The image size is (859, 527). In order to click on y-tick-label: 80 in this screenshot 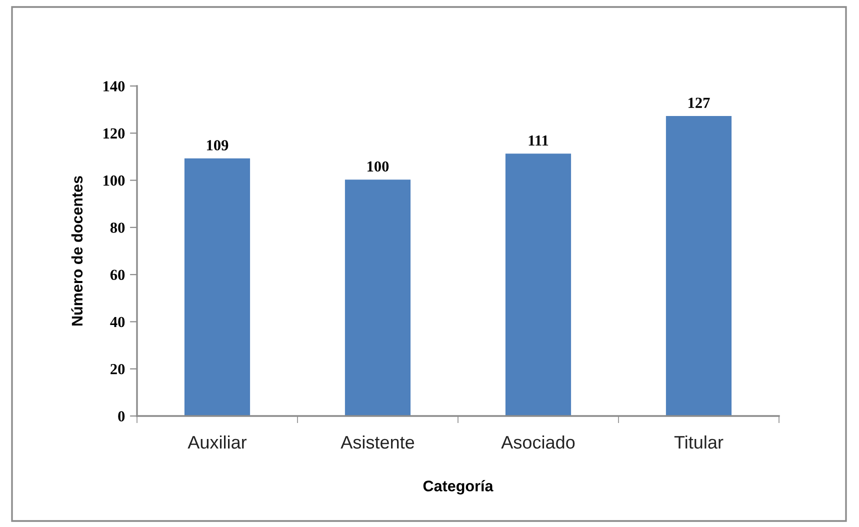, I will do `click(117, 227)`.